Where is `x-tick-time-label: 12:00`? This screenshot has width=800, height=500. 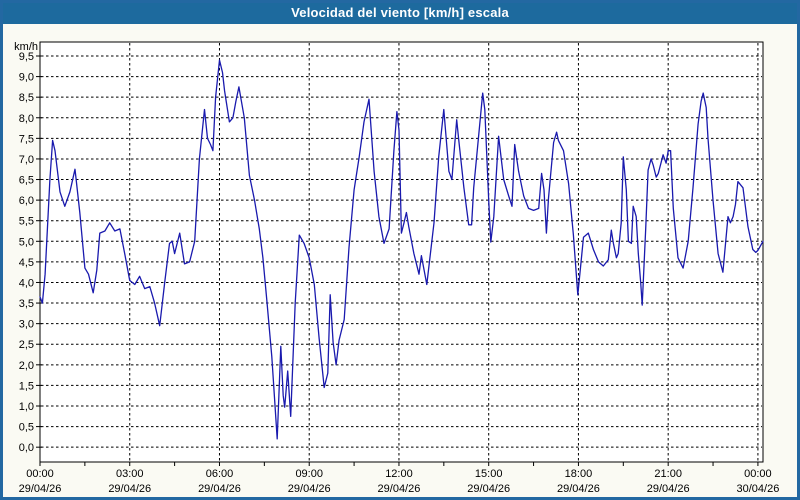
x-tick-time-label: 12:00 is located at coordinates (399, 474).